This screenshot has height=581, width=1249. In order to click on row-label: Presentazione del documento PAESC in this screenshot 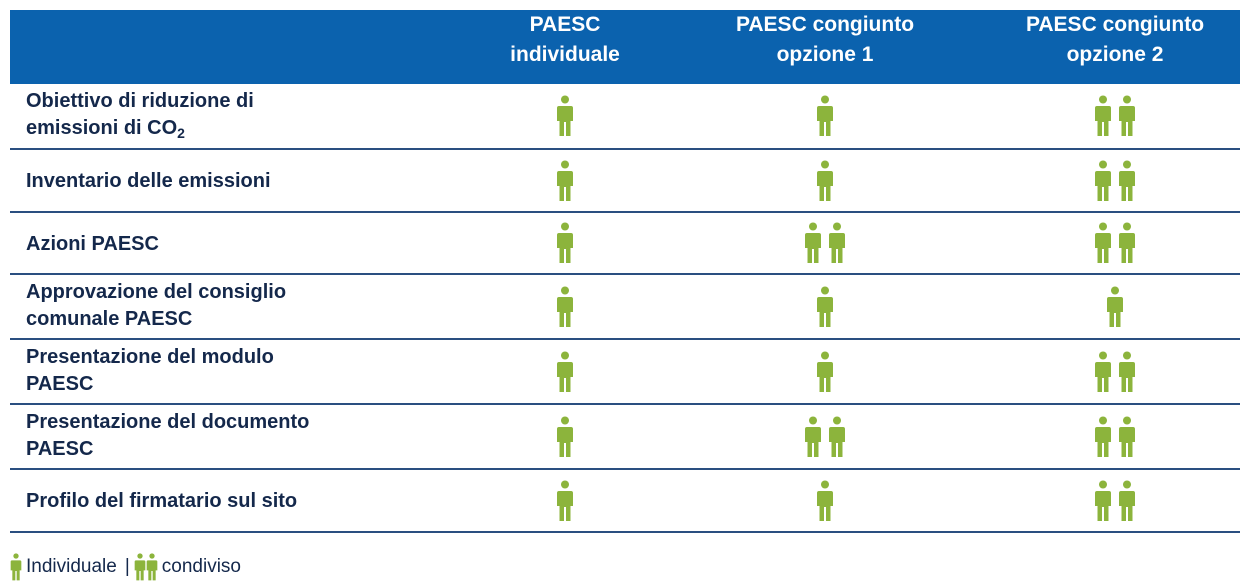, I will do `click(167, 436)`.